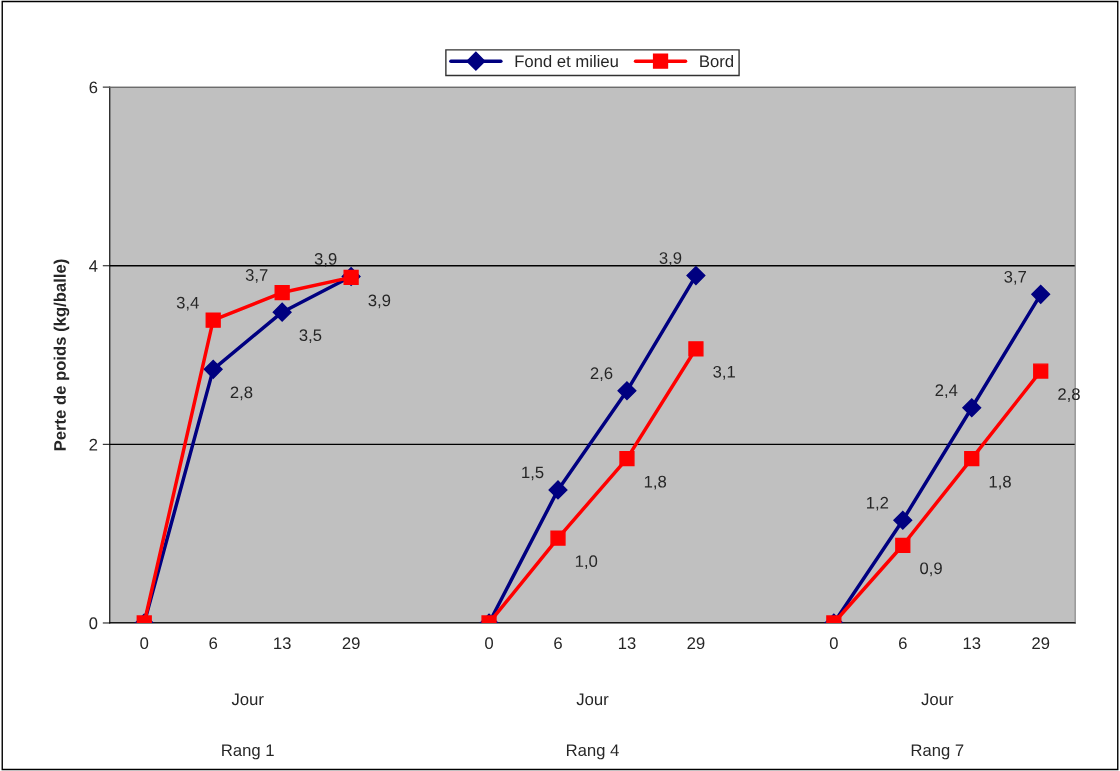 This screenshot has width=1120, height=771. What do you see at coordinates (937, 752) in the screenshot?
I see `text: Rang 7` at bounding box center [937, 752].